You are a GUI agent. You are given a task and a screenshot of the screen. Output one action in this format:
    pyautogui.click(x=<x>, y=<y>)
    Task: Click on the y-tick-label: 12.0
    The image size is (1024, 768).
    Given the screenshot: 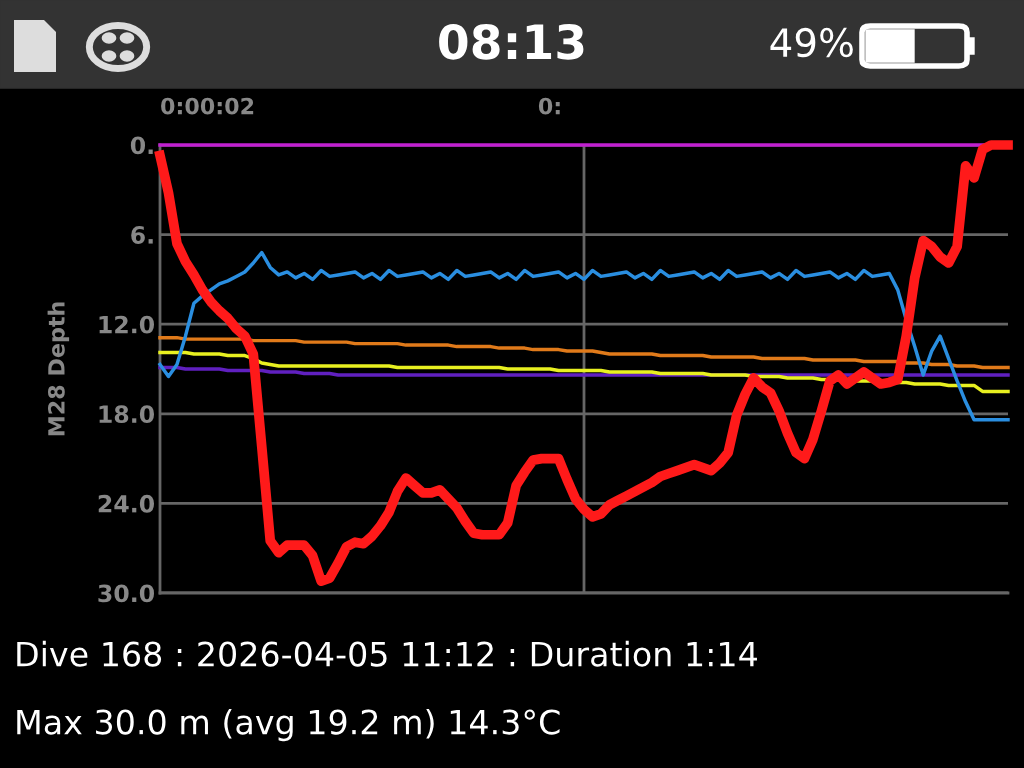 What is the action you would take?
    pyautogui.click(x=127, y=324)
    